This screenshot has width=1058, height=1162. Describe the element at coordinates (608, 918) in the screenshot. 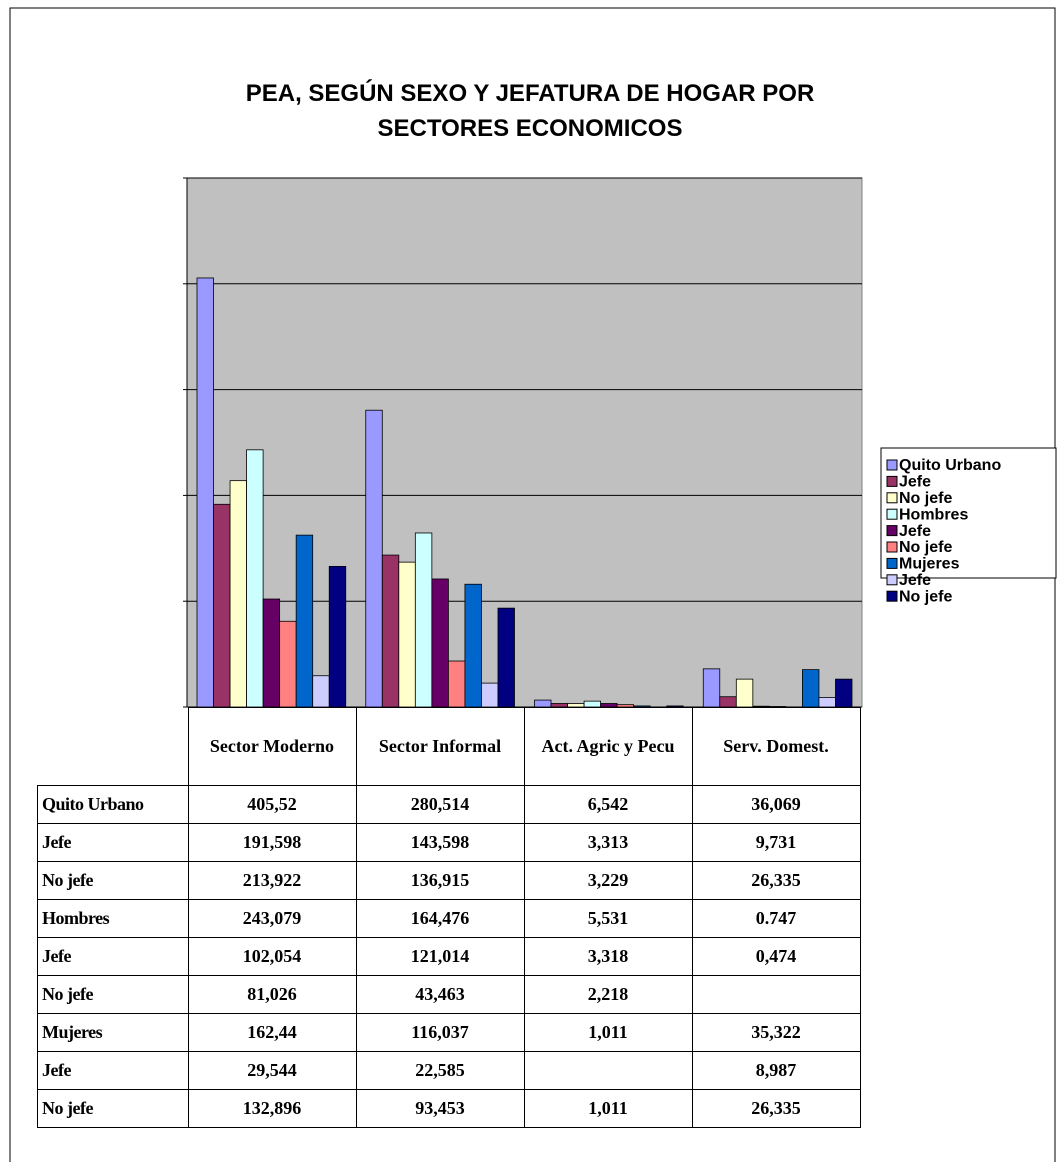

I see `table-cell: 5,531` at that location.